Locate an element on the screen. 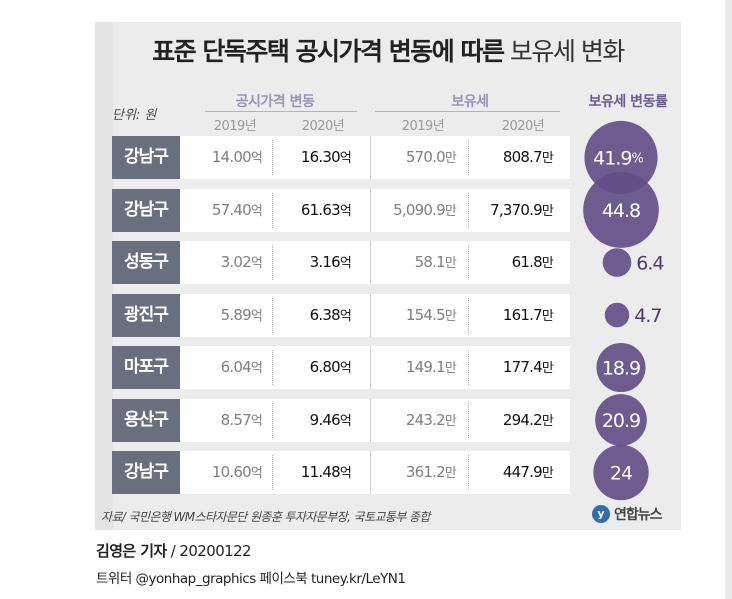 The width and height of the screenshot is (732, 599). price-2020-cell: 16.30억 is located at coordinates (326, 157).